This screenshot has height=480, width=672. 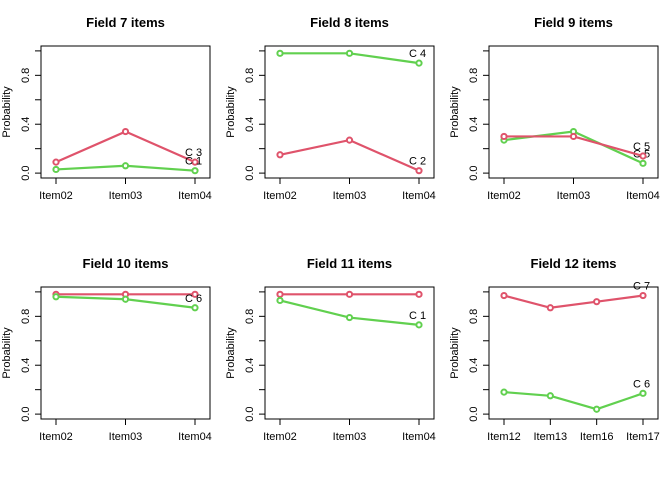 I want to click on x-tick-label: Item13, so click(x=551, y=437).